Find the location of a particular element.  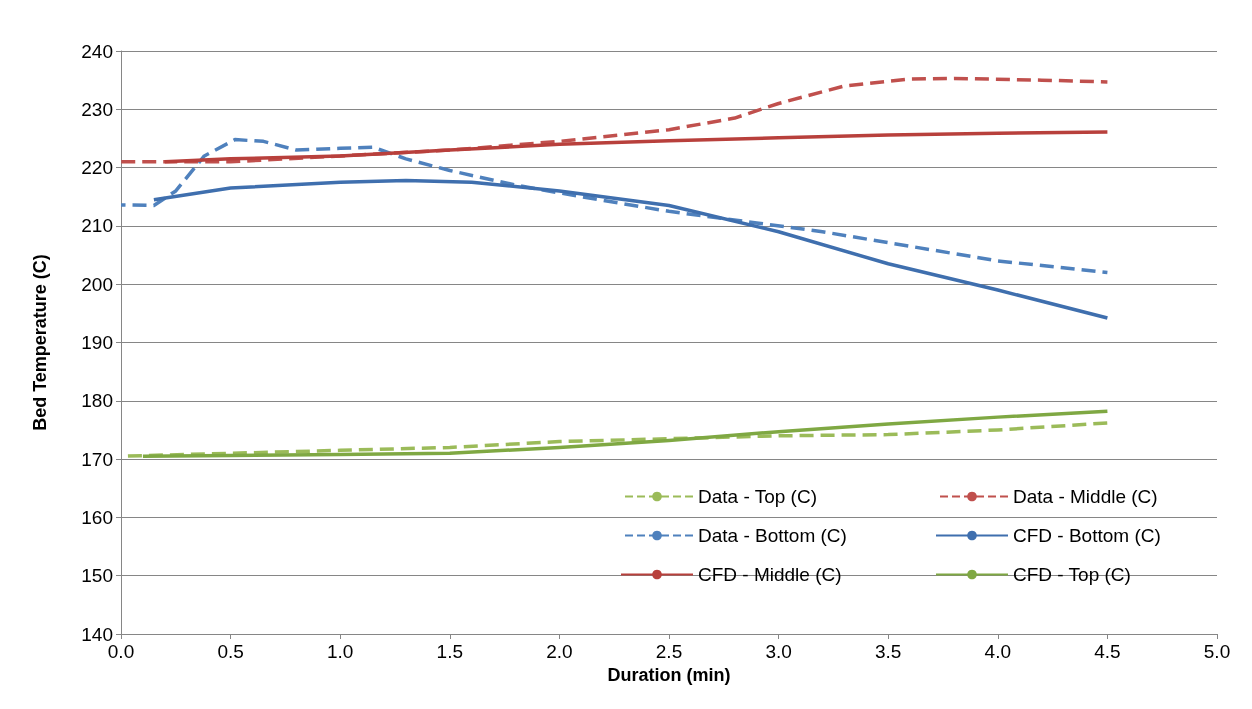

y-axis-title: Bed Temperature (C) is located at coordinates (40, 342).